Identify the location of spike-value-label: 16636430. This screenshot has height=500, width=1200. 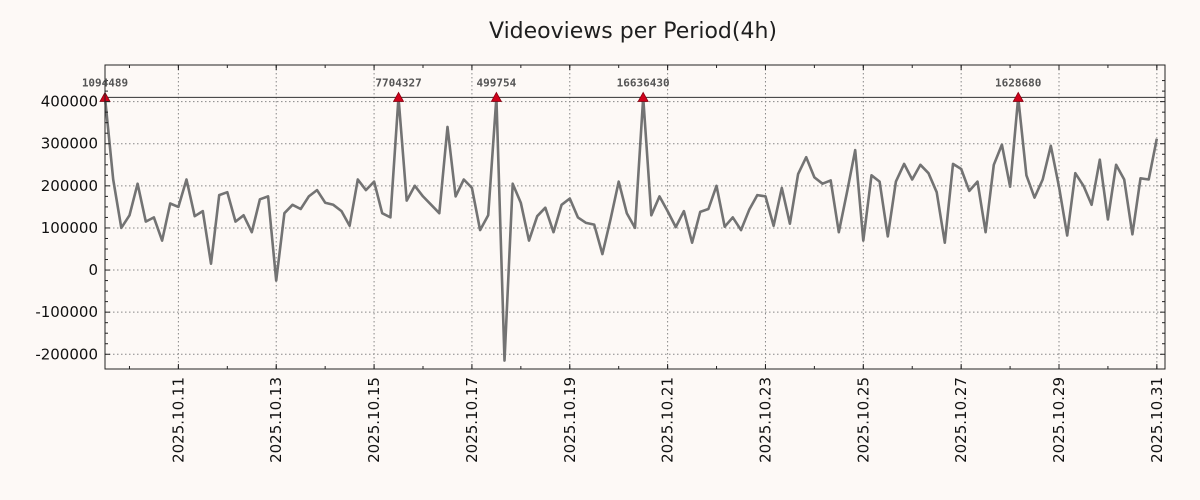
(643, 82).